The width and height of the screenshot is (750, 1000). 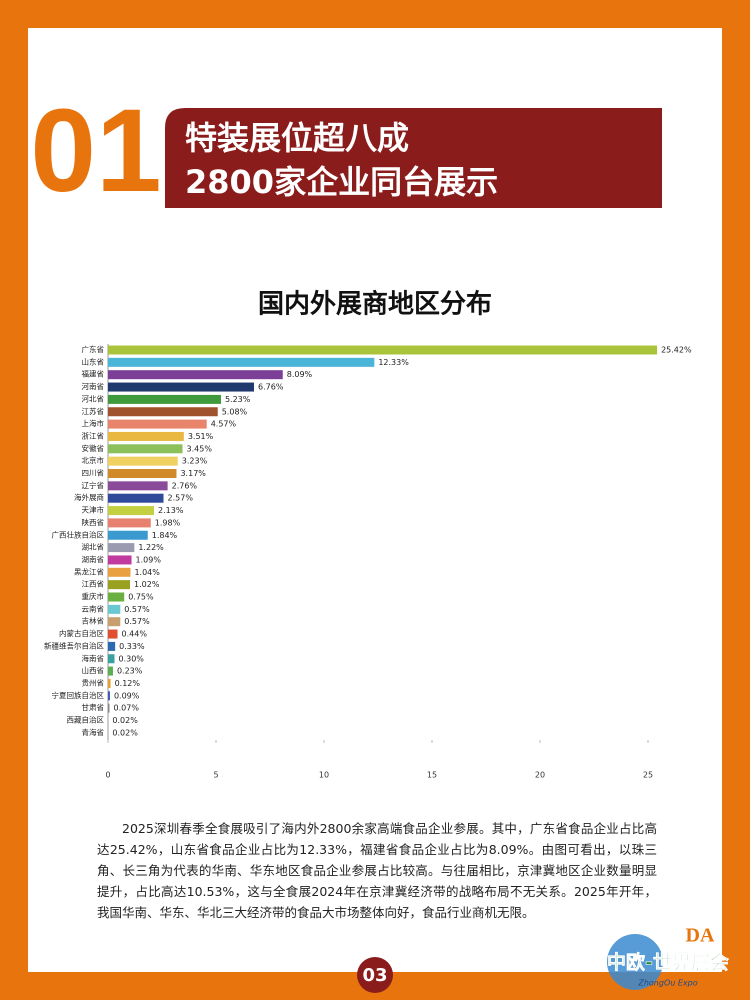 What do you see at coordinates (131, 658) in the screenshot?
I see `value-label: 0.30%` at bounding box center [131, 658].